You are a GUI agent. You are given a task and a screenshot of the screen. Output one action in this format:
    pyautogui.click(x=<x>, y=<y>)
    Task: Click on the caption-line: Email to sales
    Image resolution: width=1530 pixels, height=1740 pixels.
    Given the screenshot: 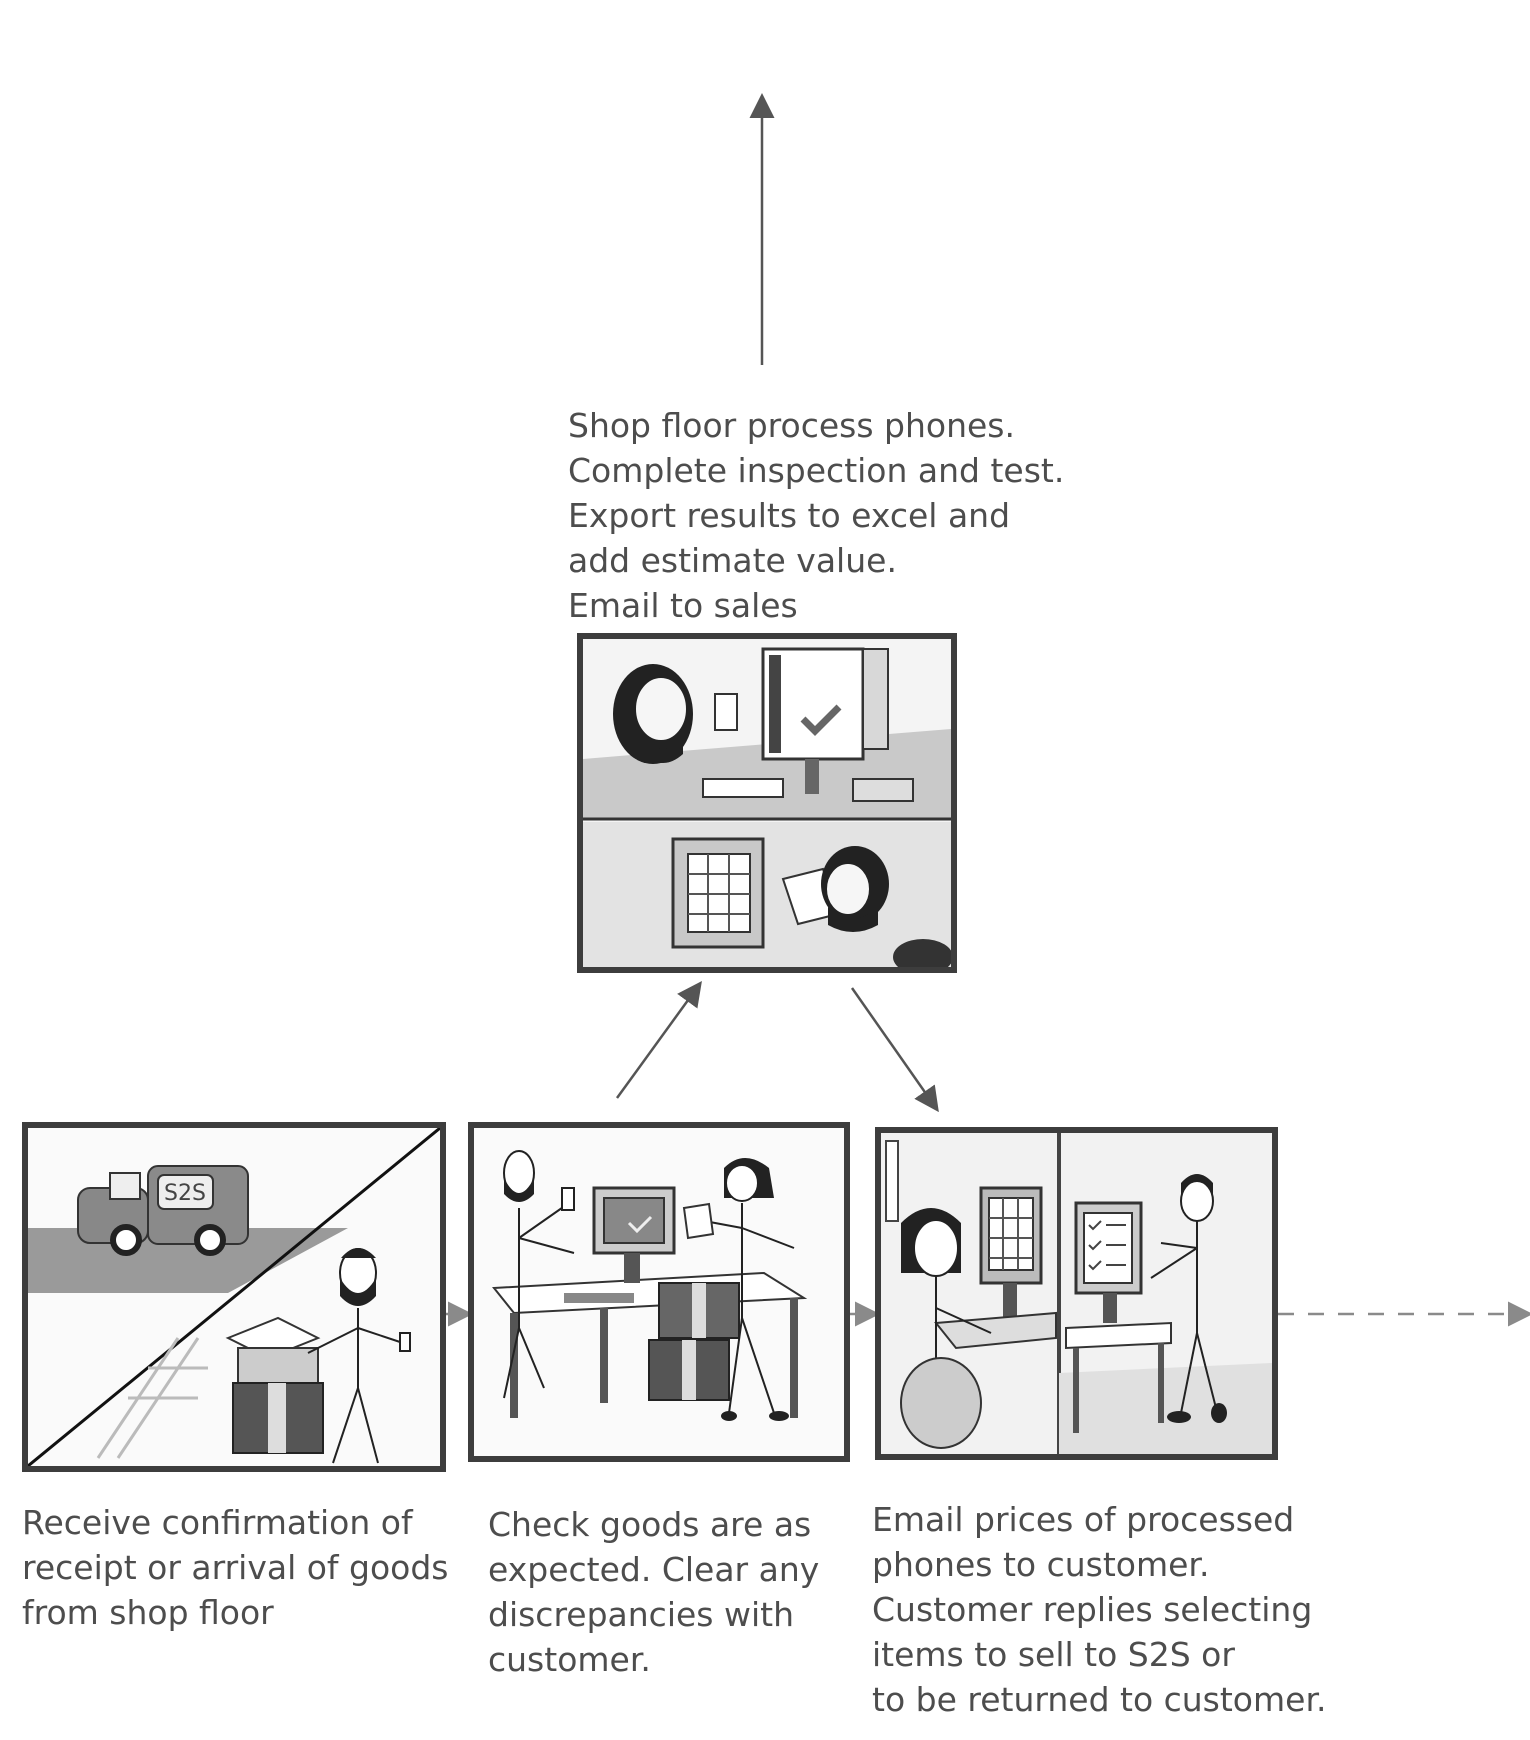 What is the action you would take?
    pyautogui.click(x=683, y=605)
    